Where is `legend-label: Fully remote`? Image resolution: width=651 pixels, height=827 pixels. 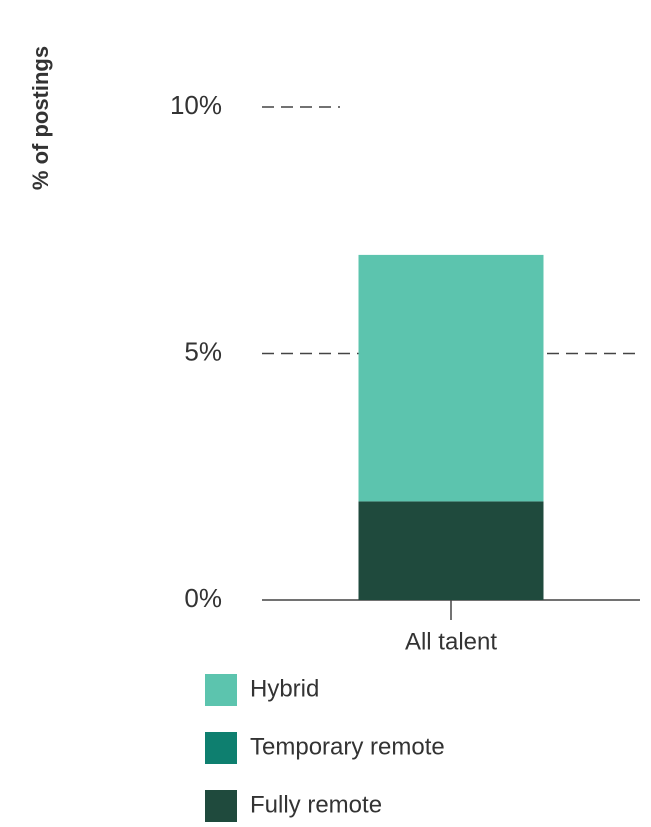
legend-label: Fully remote is located at coordinates (316, 804).